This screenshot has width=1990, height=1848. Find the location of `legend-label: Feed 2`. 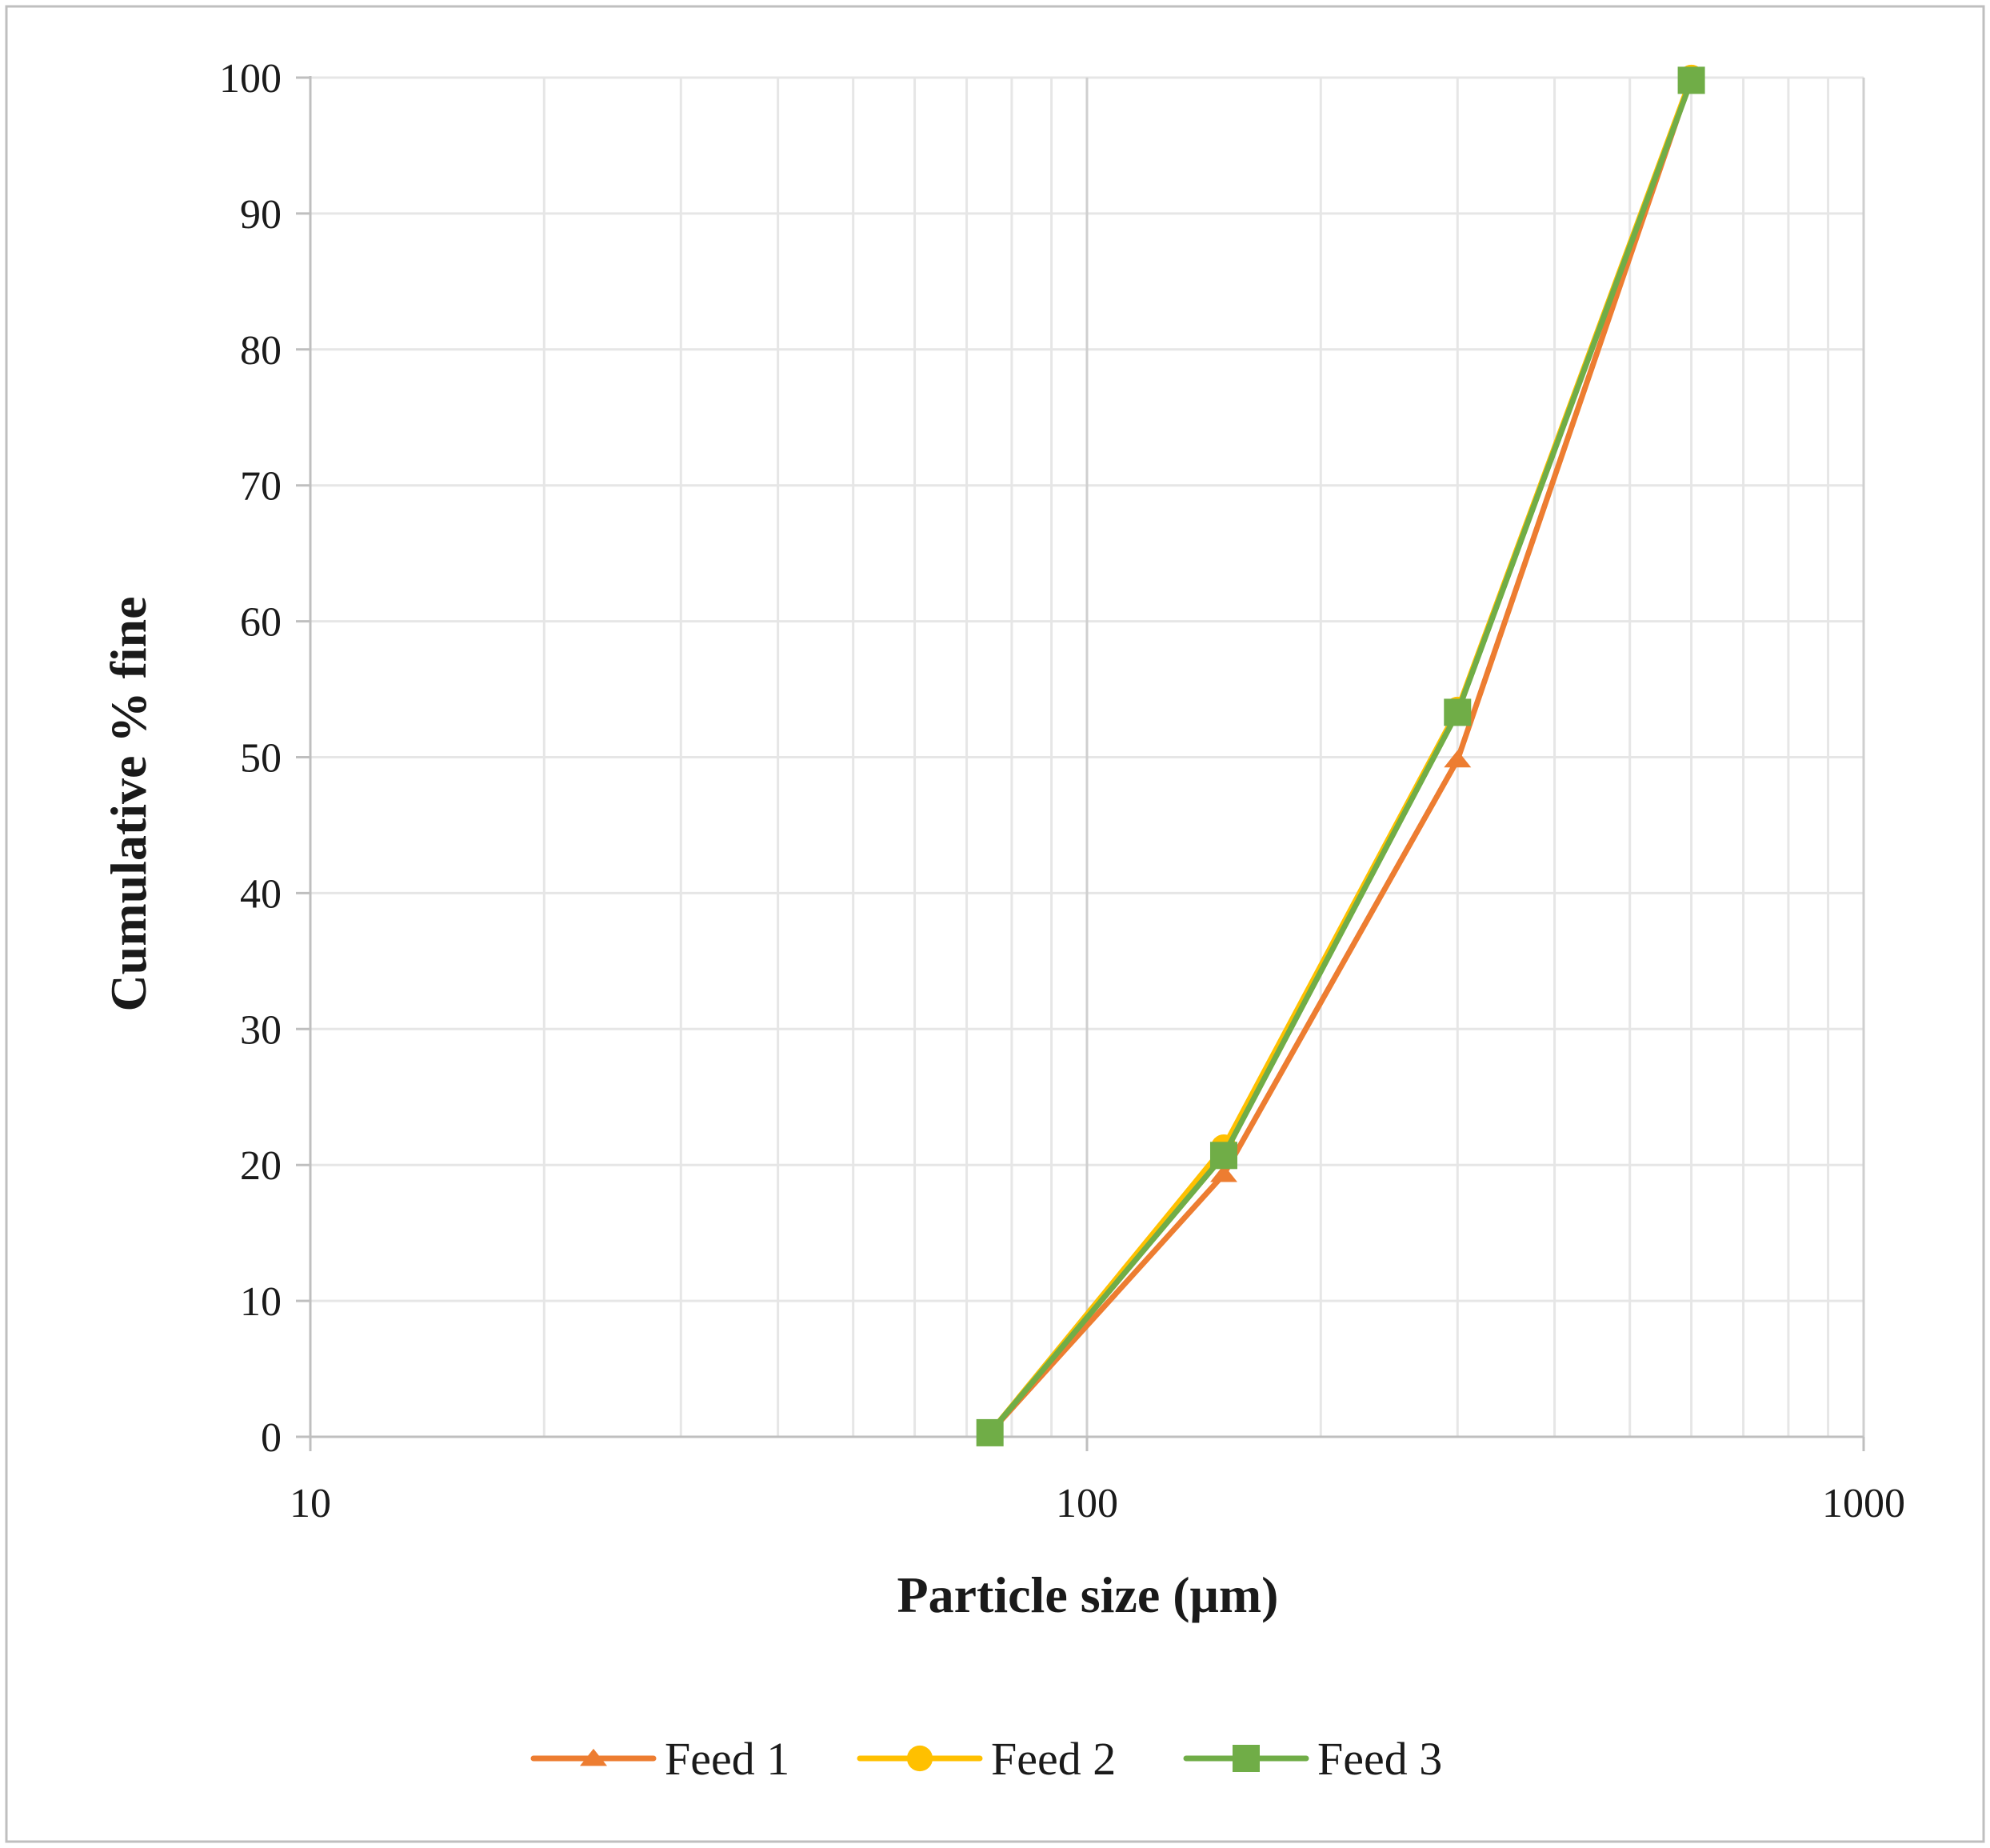

legend-label: Feed 2 is located at coordinates (1053, 1759).